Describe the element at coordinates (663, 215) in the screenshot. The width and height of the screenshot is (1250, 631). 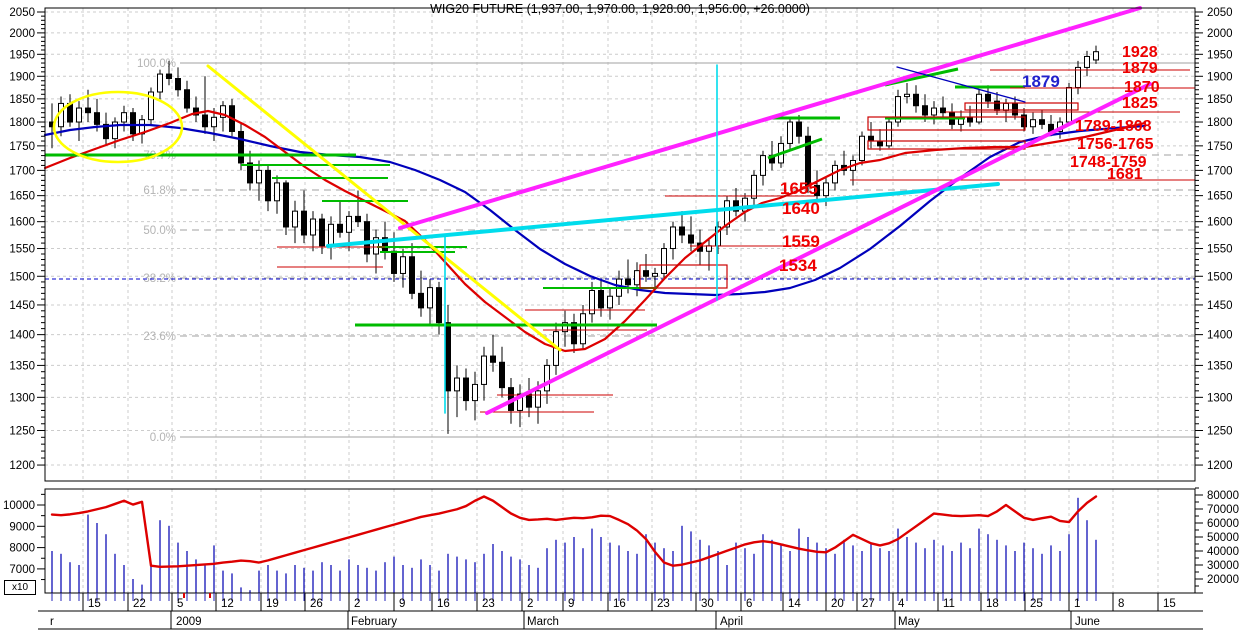
I see `cyan-rising-line` at that location.